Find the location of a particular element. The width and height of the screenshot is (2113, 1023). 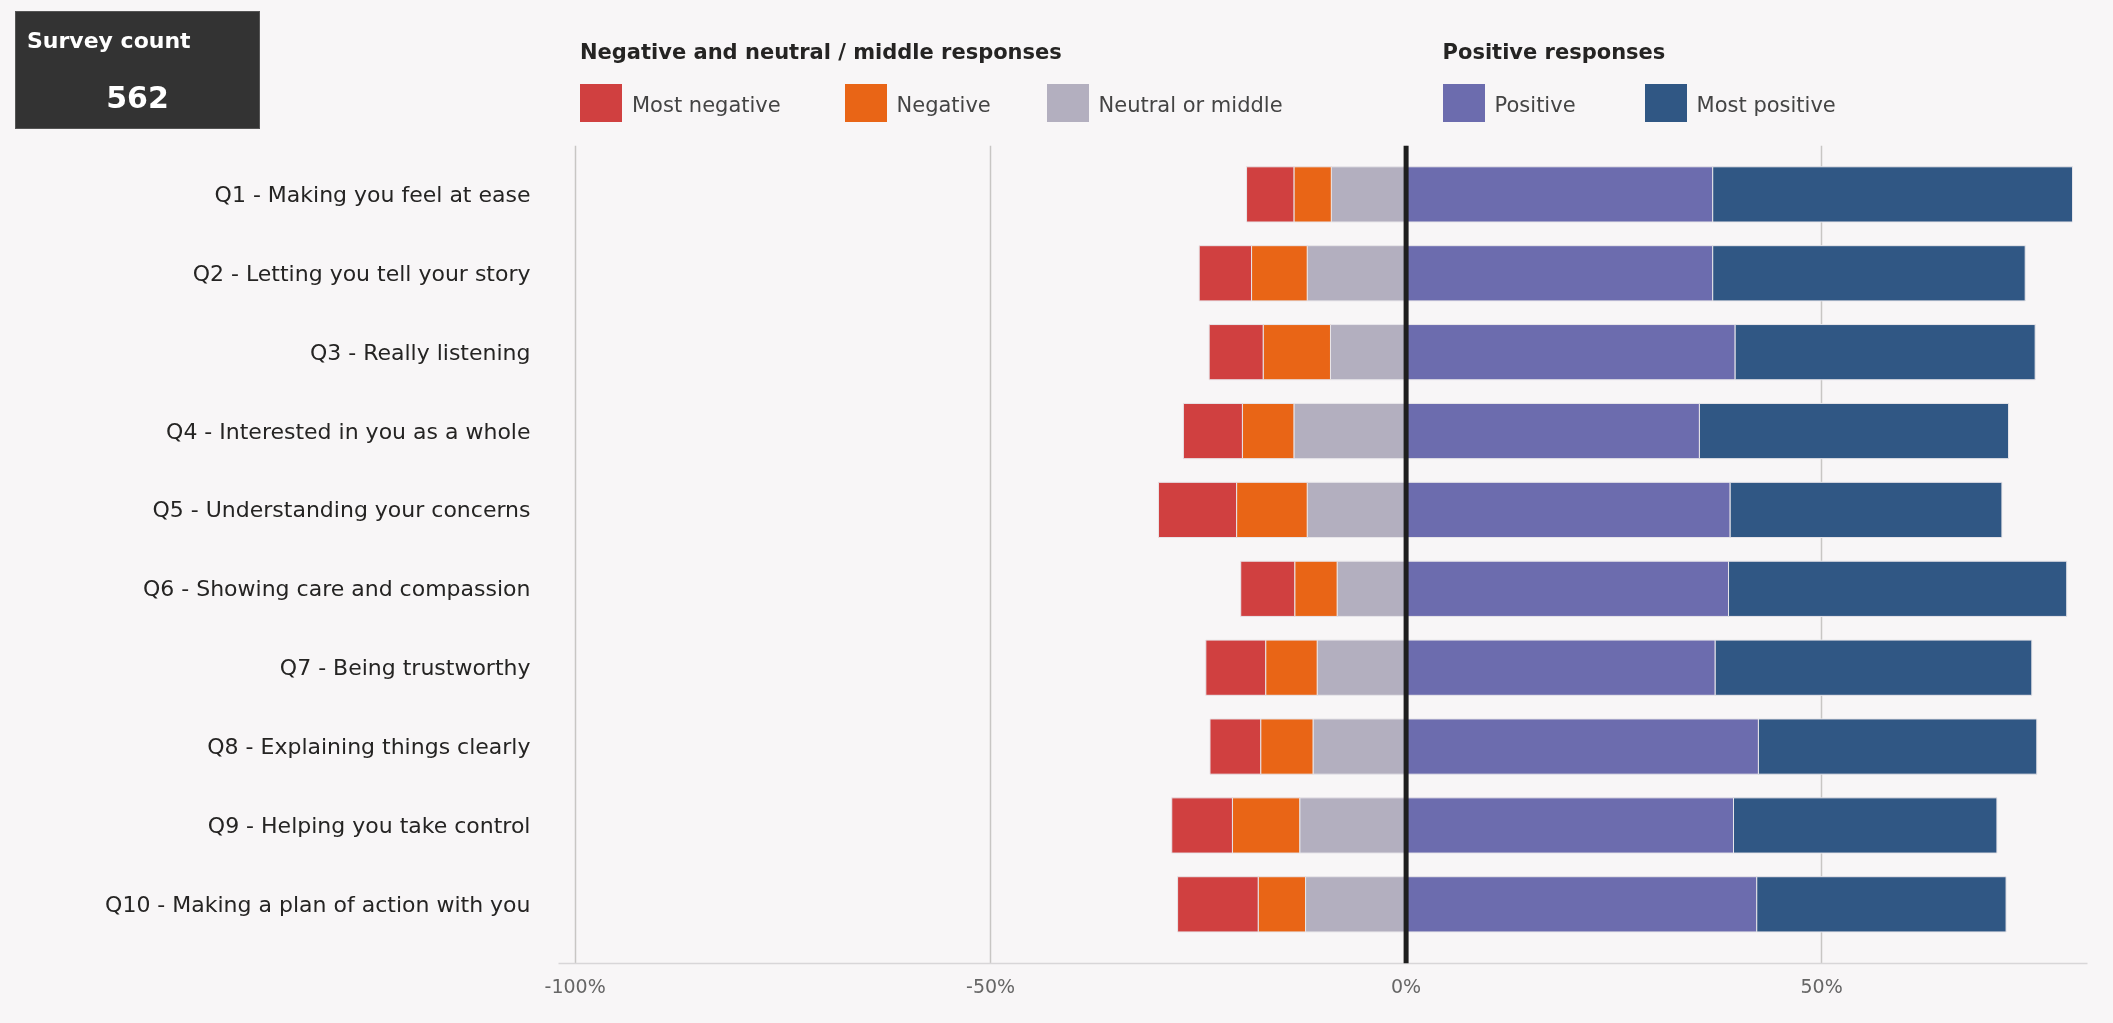

x-tick-label: -100% is located at coordinates (575, 985).